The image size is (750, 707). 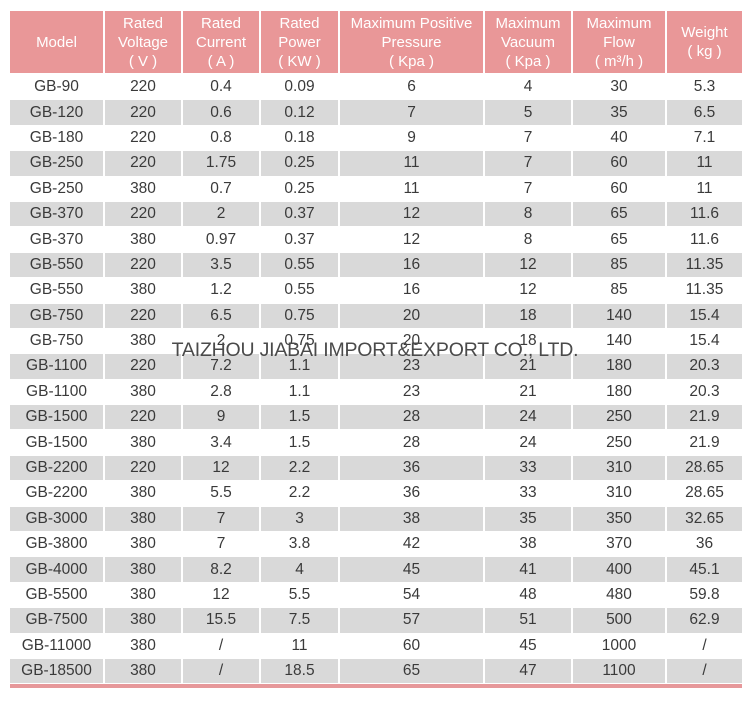 What do you see at coordinates (412, 291) in the screenshot?
I see `cell-max-positive-pressure: 16` at bounding box center [412, 291].